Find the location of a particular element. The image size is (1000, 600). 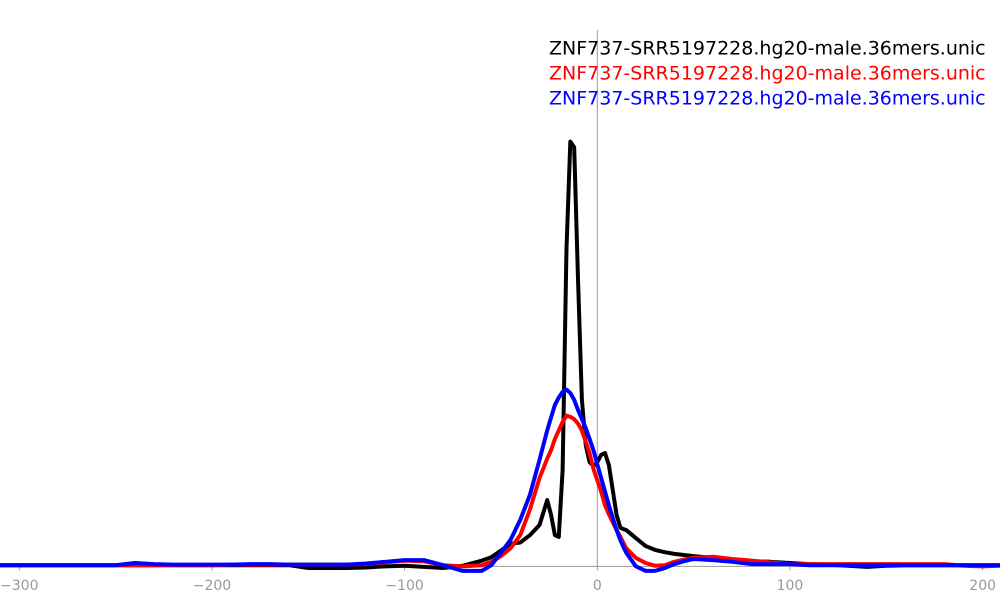

x-tick-label: −200 is located at coordinates (212, 586).